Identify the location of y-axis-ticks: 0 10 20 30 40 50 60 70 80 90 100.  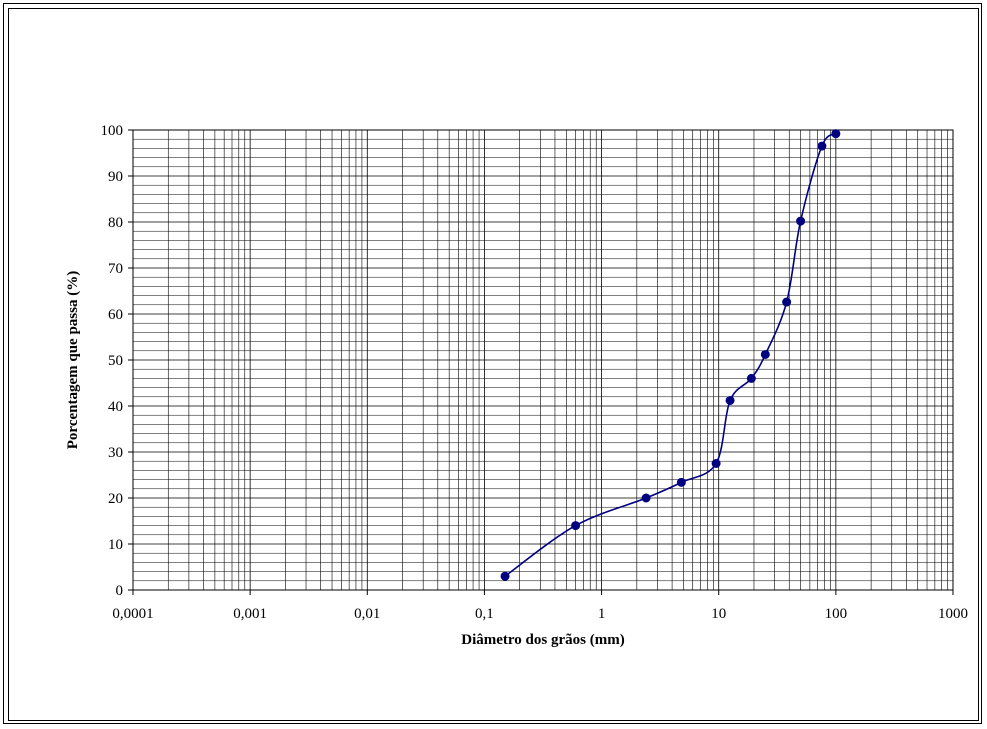
(117, 361).